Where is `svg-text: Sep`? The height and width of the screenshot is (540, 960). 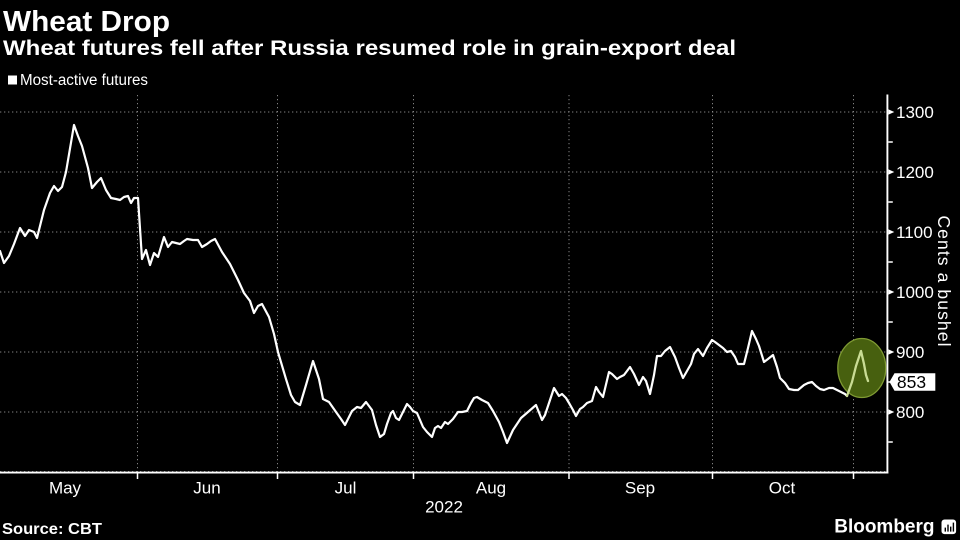
svg-text: Sep is located at coordinates (640, 488).